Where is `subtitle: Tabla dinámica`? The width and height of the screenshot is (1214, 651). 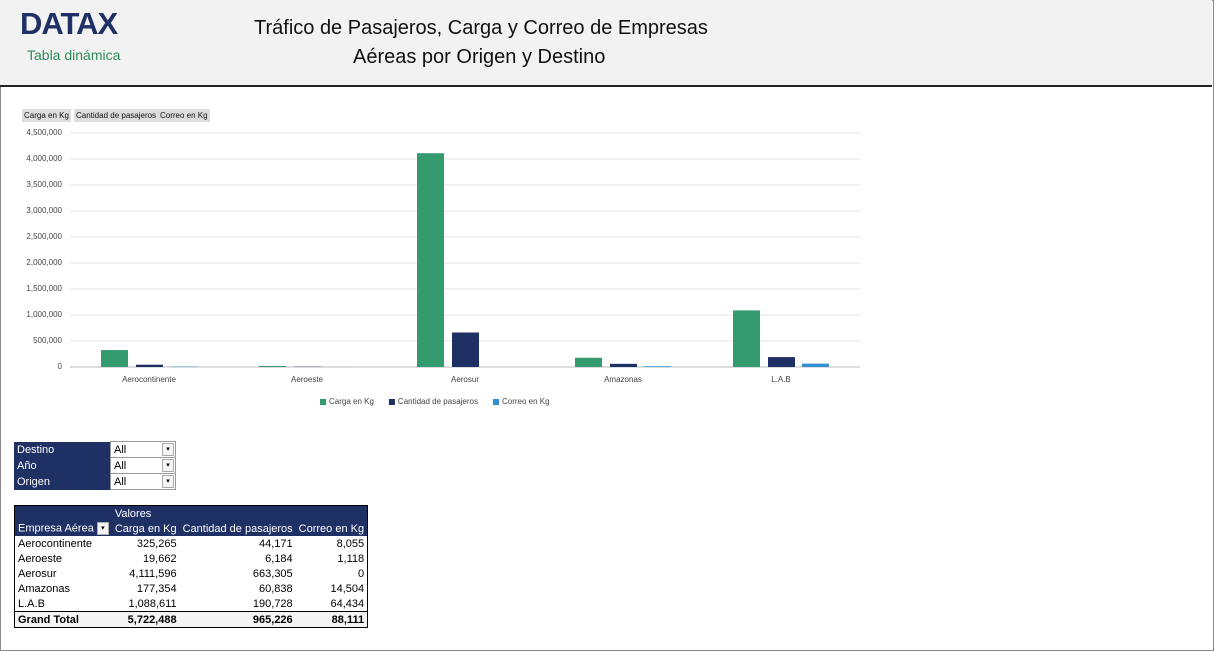
subtitle: Tabla dinámica is located at coordinates (74, 55).